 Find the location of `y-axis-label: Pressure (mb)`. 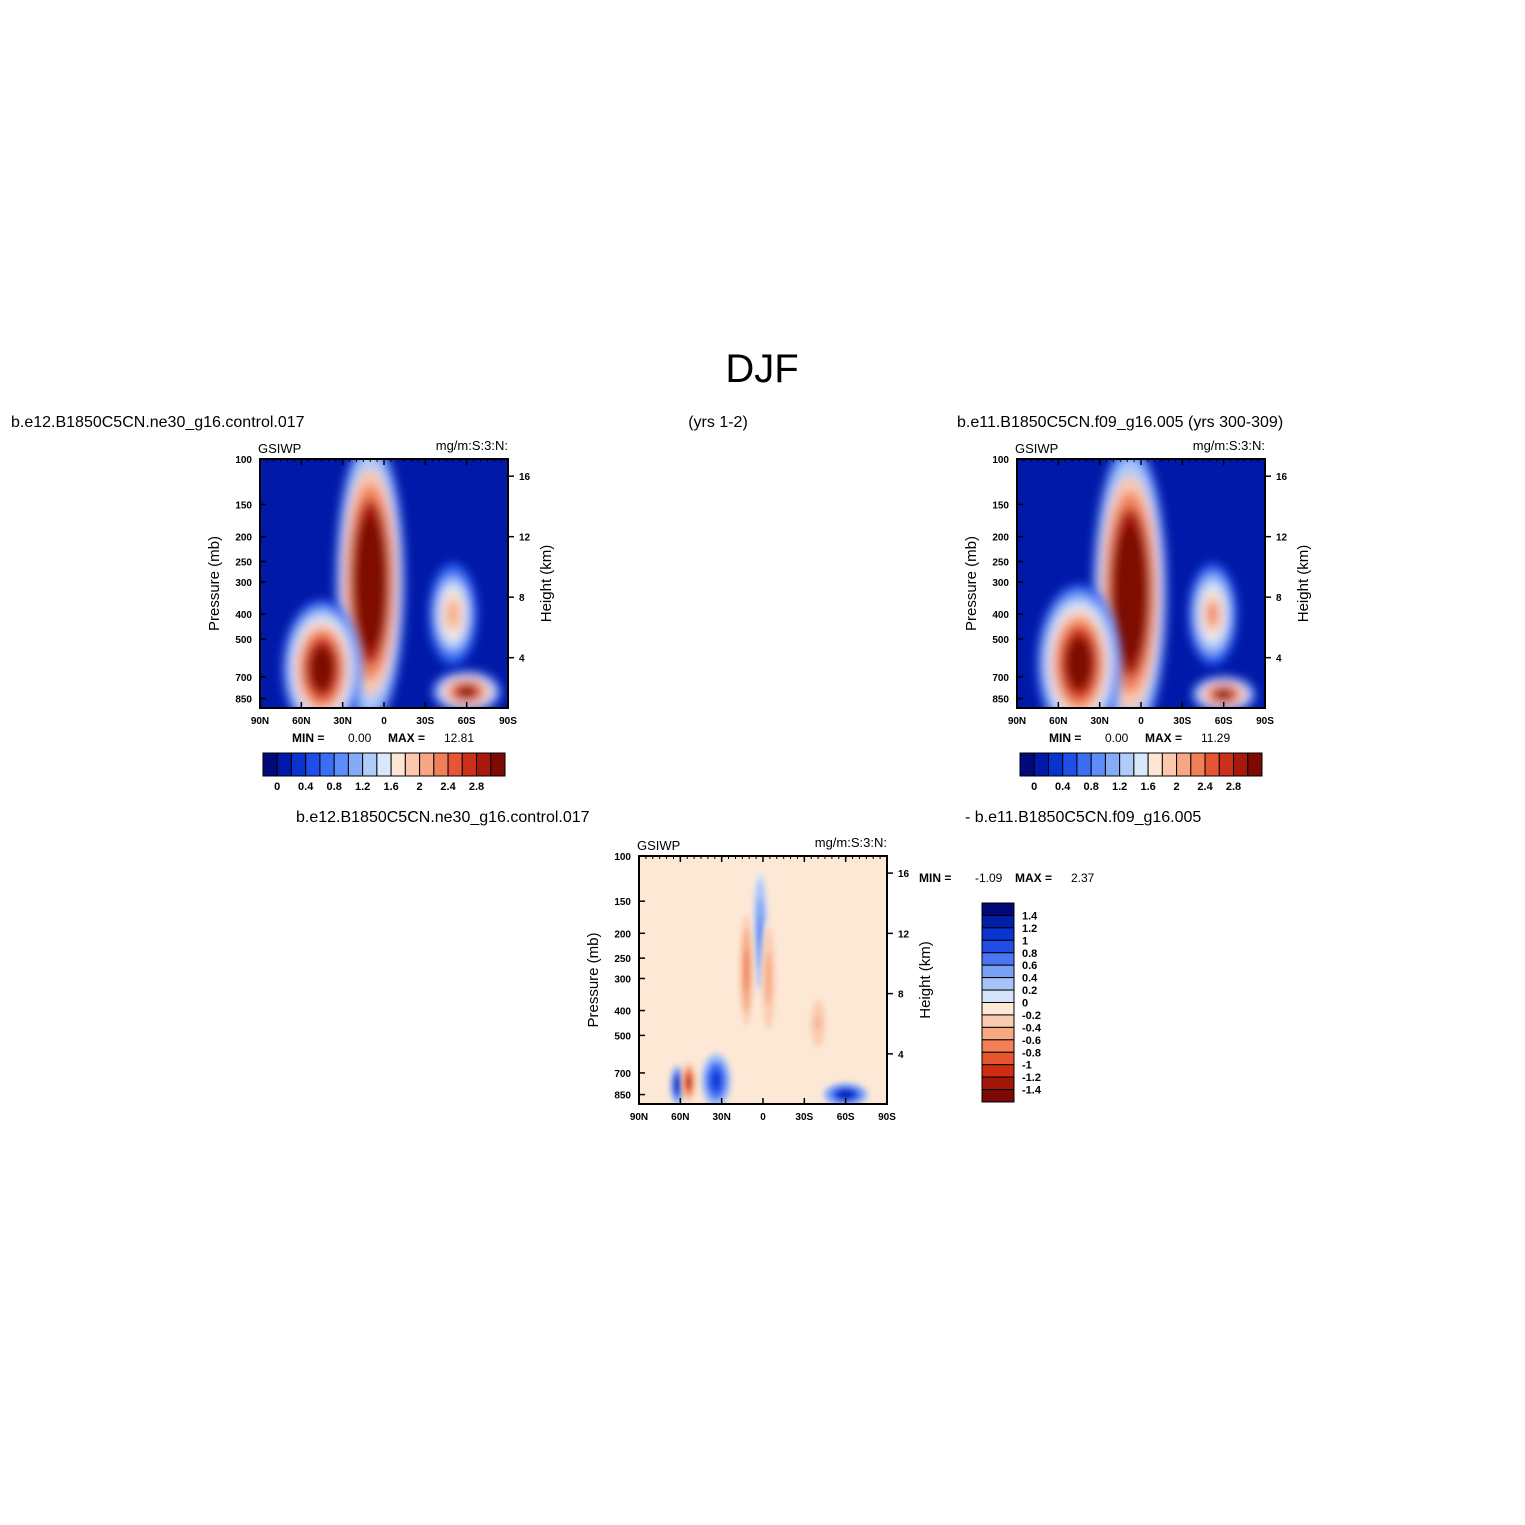

y-axis-label: Pressure (mb) is located at coordinates (593, 979).